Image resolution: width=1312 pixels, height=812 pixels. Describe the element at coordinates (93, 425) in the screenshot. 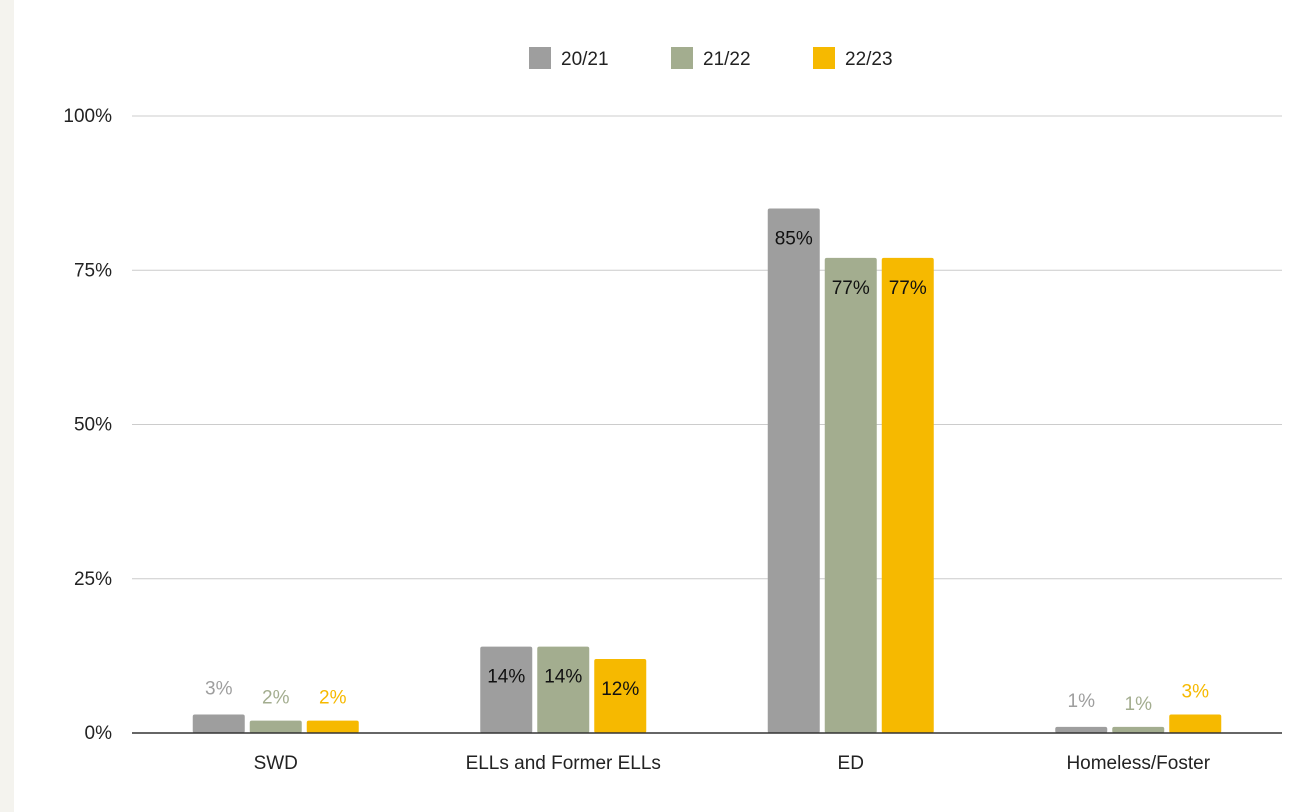

I see `y-tick-label: 50%` at that location.